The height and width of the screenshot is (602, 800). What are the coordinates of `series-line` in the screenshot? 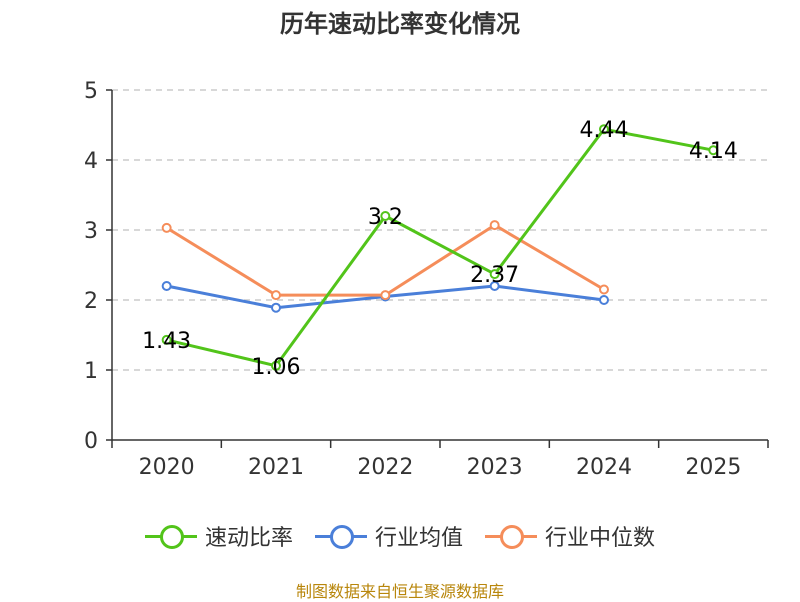 It's located at (385, 260).